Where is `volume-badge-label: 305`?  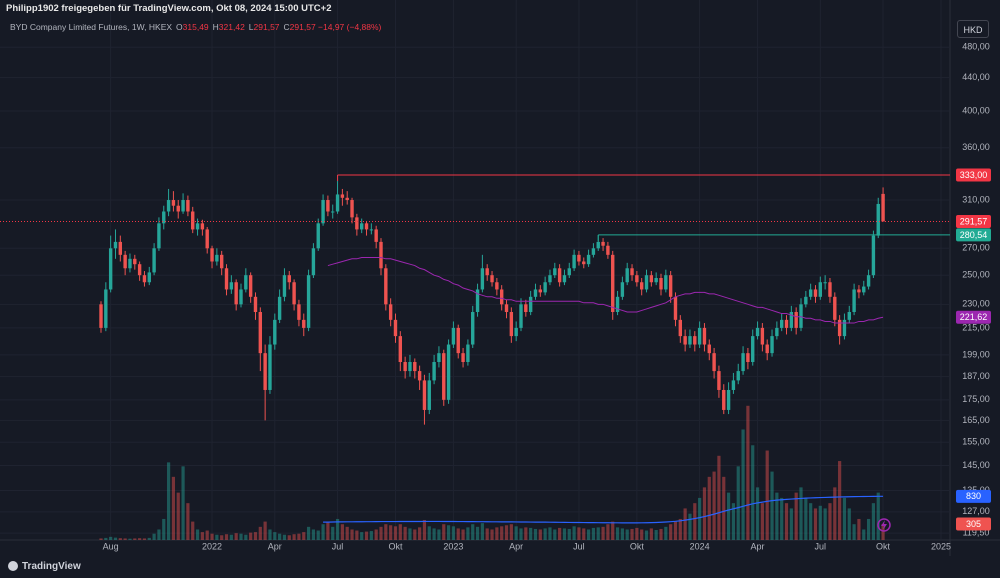 volume-badge-label: 305 is located at coordinates (973, 524).